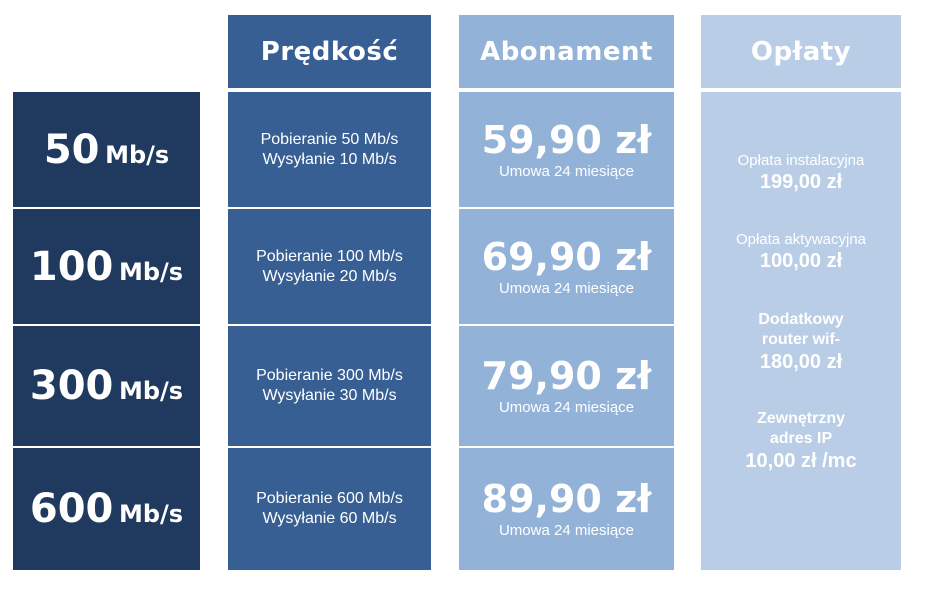  I want to click on monthly-price: 79,90 zł, so click(566, 376).